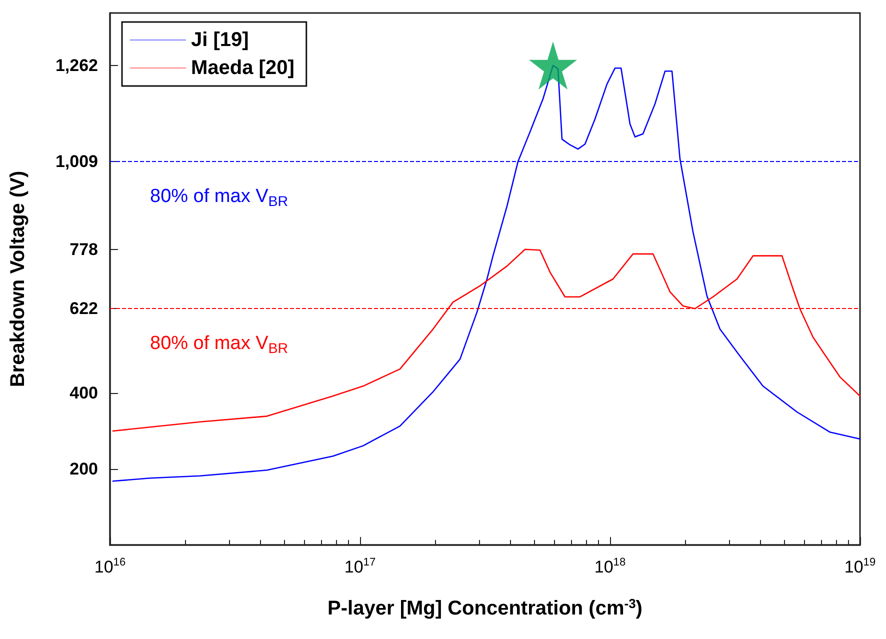 This screenshot has width=886, height=639. I want to click on legend-label: Maeda [20], so click(242, 68).